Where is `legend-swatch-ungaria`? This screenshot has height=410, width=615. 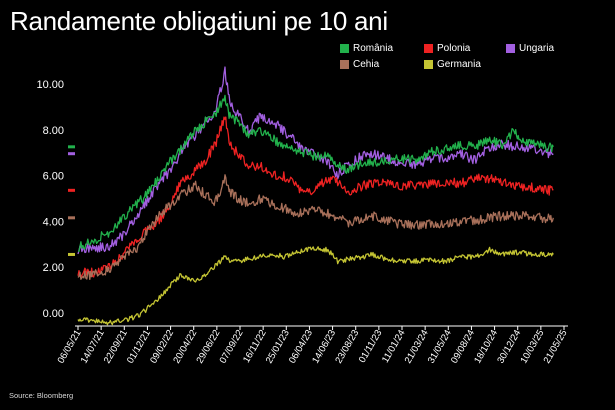 legend-swatch-ungaria is located at coordinates (510, 48).